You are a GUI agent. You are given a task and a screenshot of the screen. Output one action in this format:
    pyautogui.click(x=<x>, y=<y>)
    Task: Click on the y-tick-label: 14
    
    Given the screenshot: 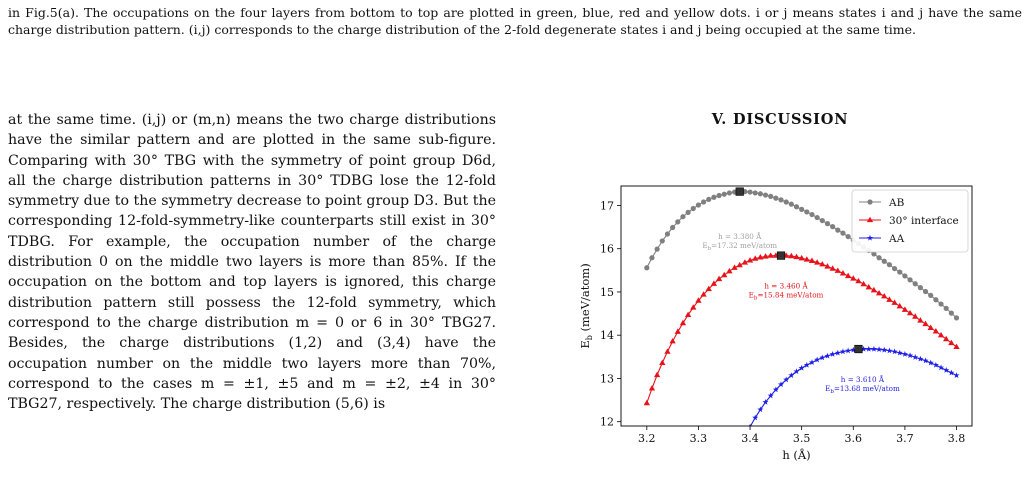 What is the action you would take?
    pyautogui.click(x=607, y=335)
    